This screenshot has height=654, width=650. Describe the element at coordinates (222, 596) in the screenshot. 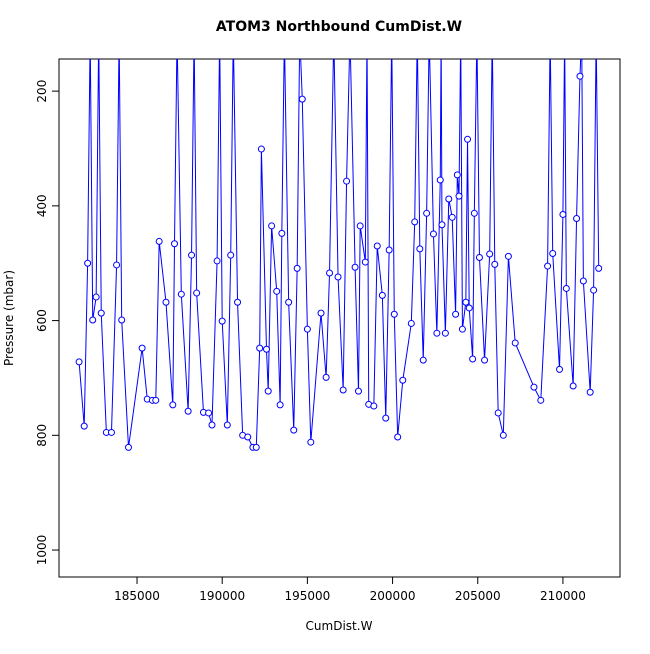

I see `x-tick-label: 190000` at that location.